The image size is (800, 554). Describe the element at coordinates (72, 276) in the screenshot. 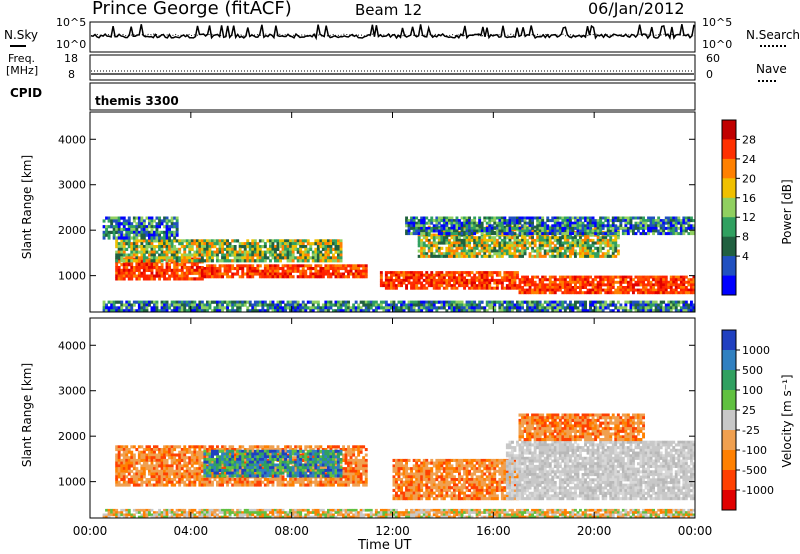

I see `ytick-label: 1000` at that location.